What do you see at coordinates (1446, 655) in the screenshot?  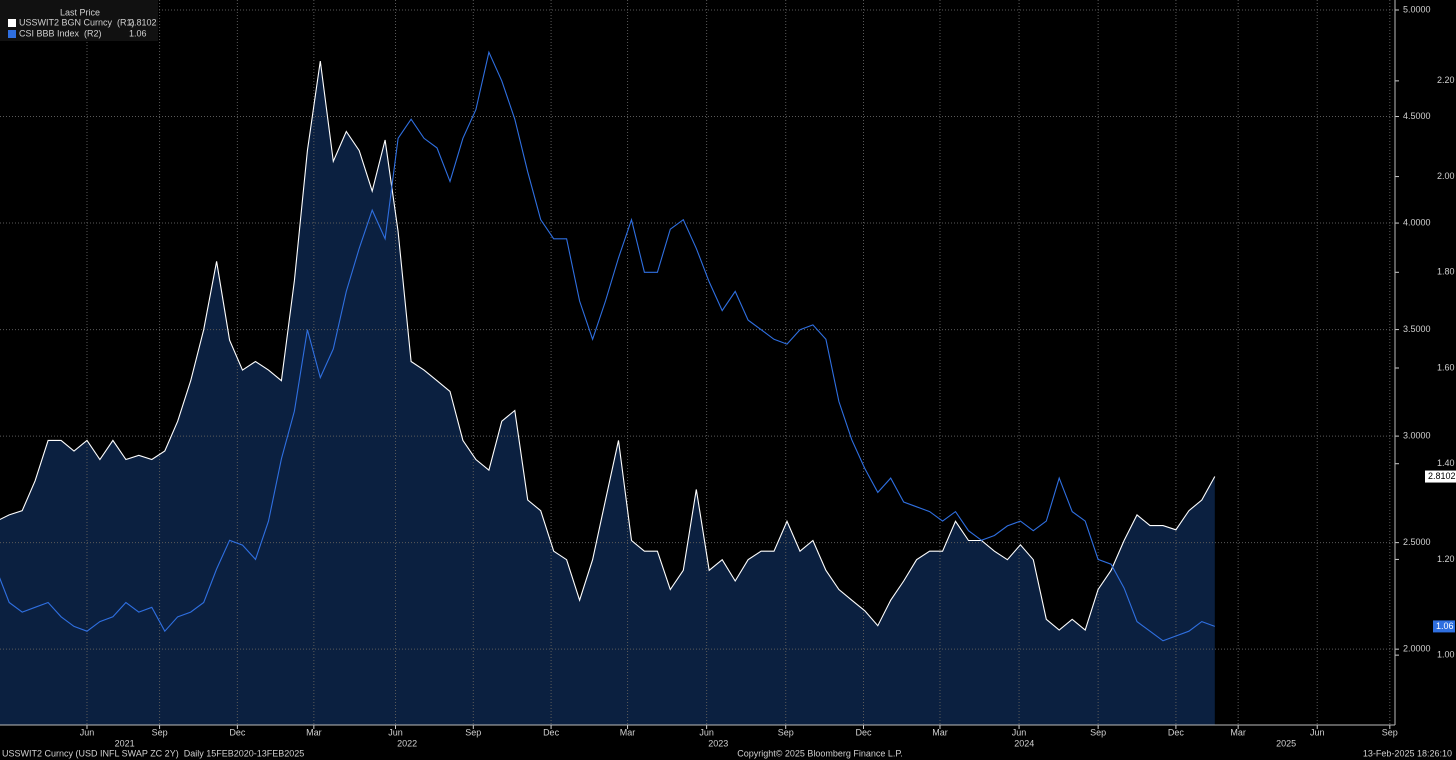 I see `y2-tick-label: 1.00` at bounding box center [1446, 655].